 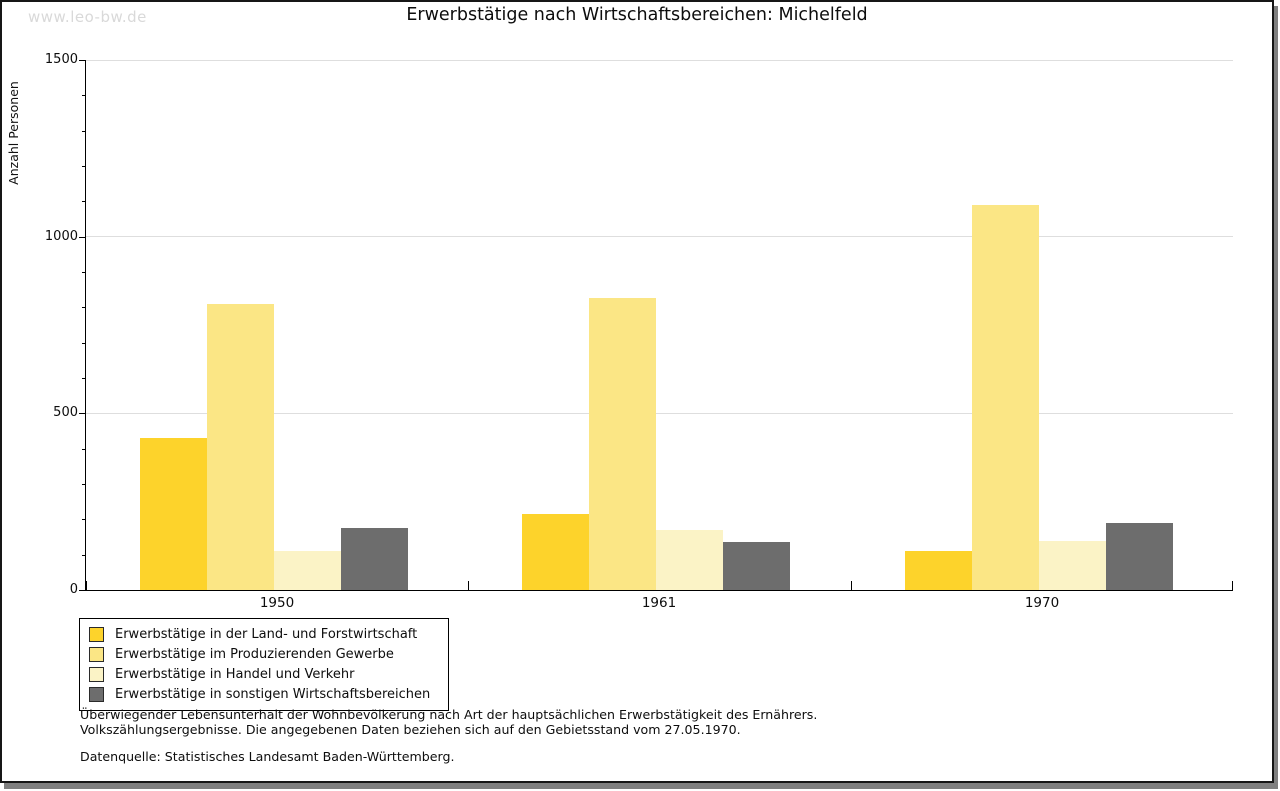 What do you see at coordinates (307, 570) in the screenshot?
I see `bar-1950-series3` at bounding box center [307, 570].